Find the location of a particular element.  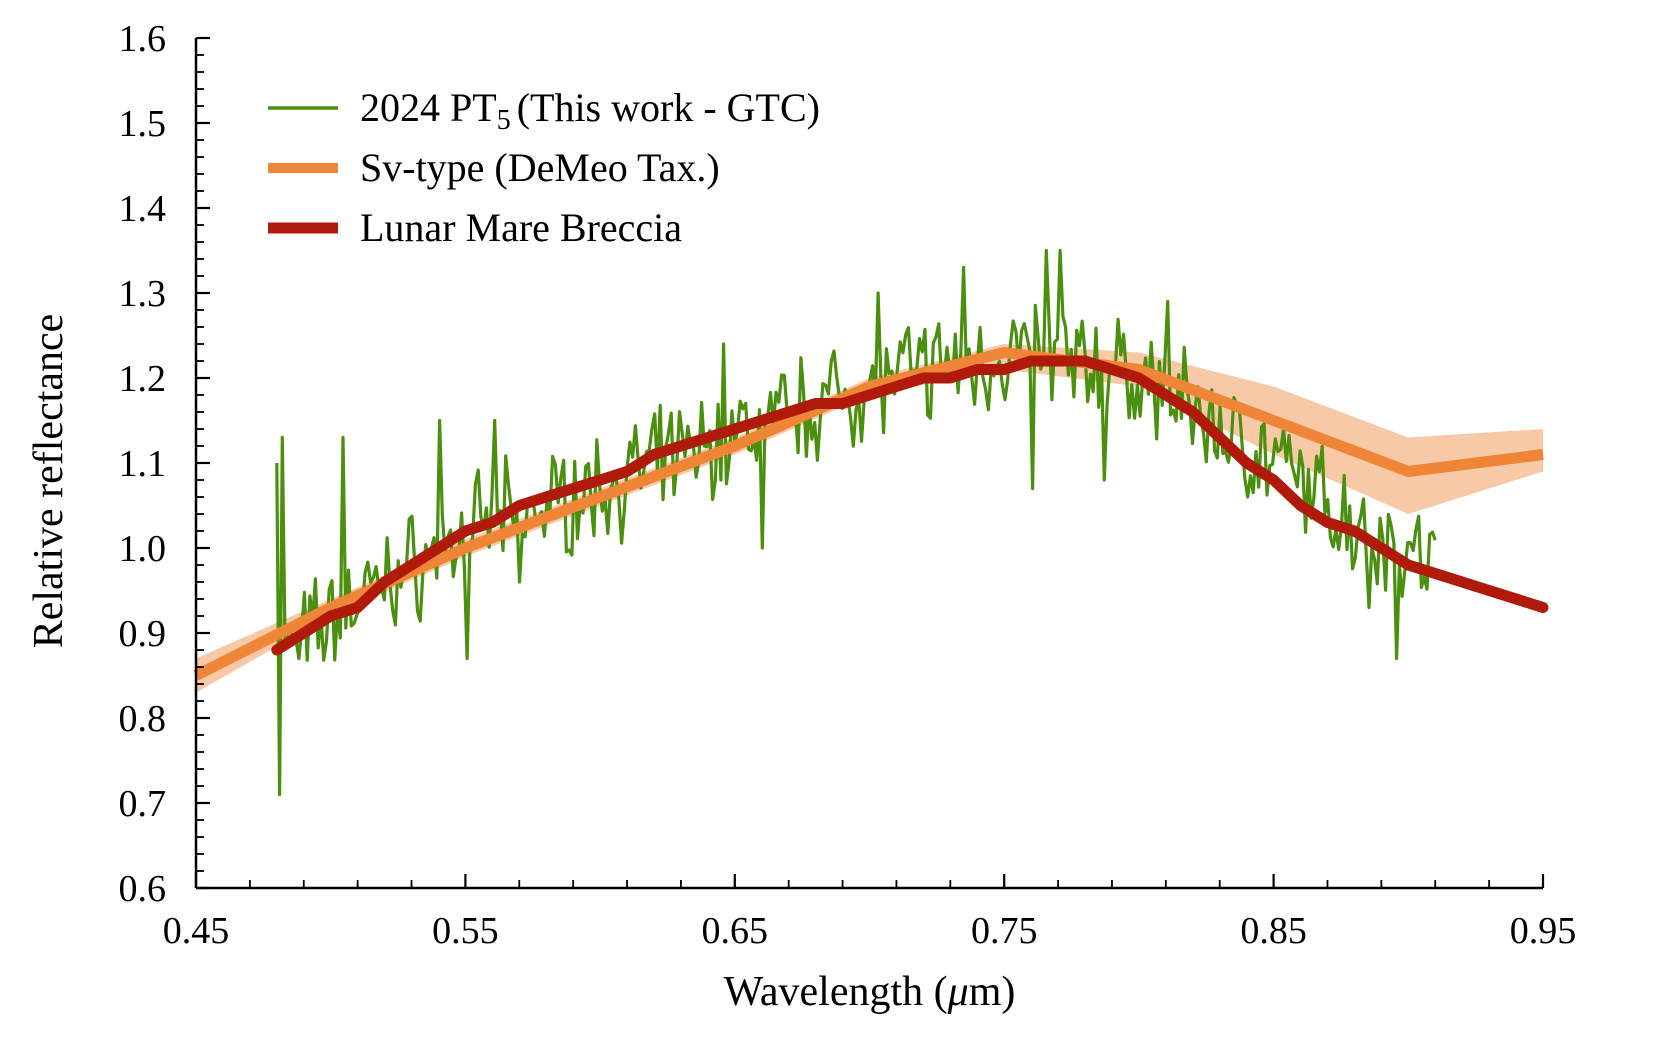

x-tick-label-0.95: 0.95 is located at coordinates (1543, 931).